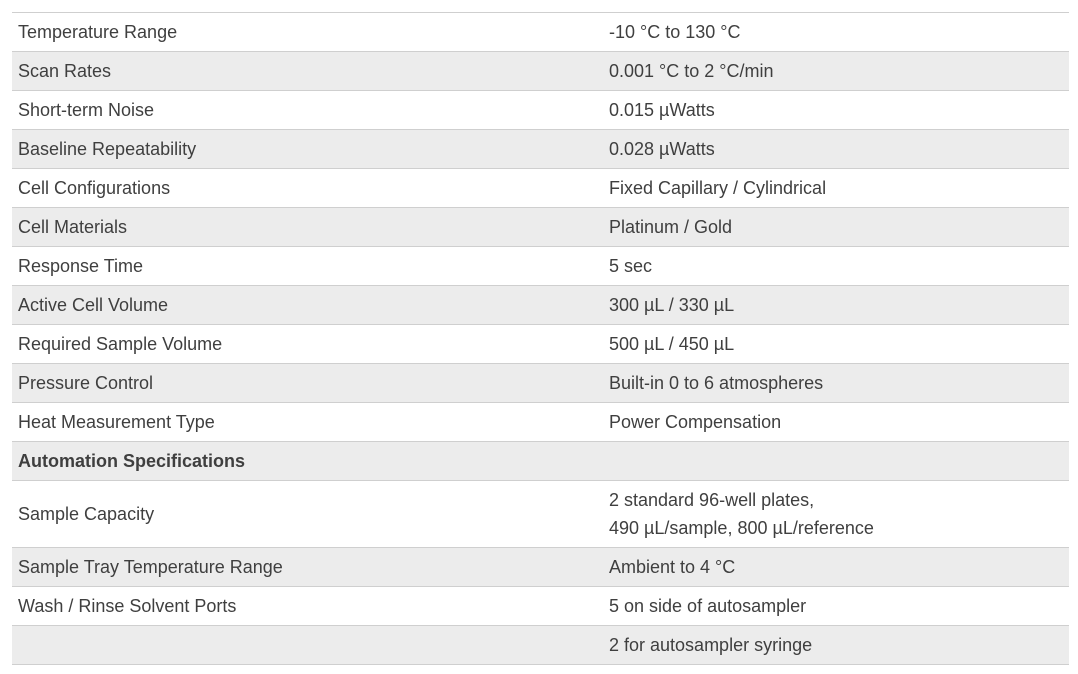 The width and height of the screenshot is (1078, 674). I want to click on spec-label: Cell Configurations, so click(94, 188).